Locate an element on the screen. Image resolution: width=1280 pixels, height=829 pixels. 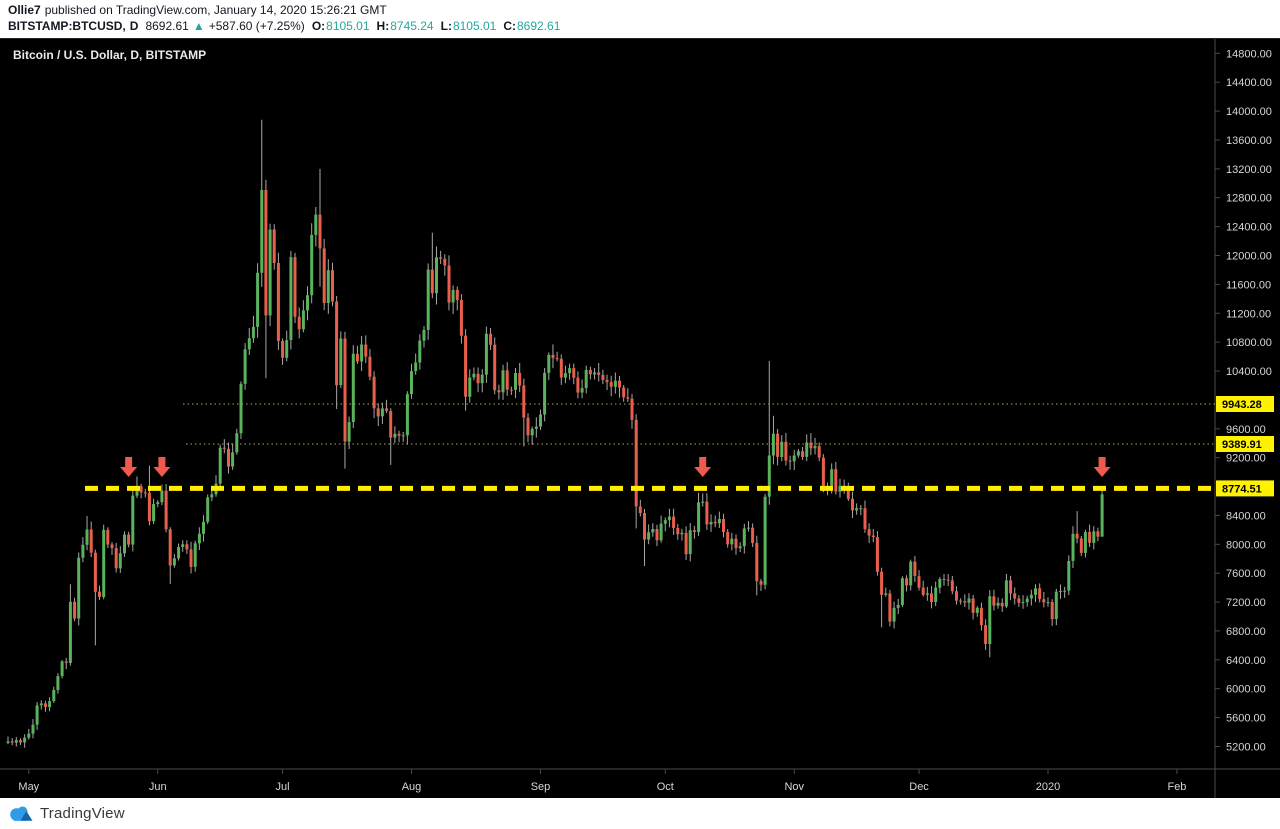
time-tick-label: Jun is located at coordinates (158, 787).